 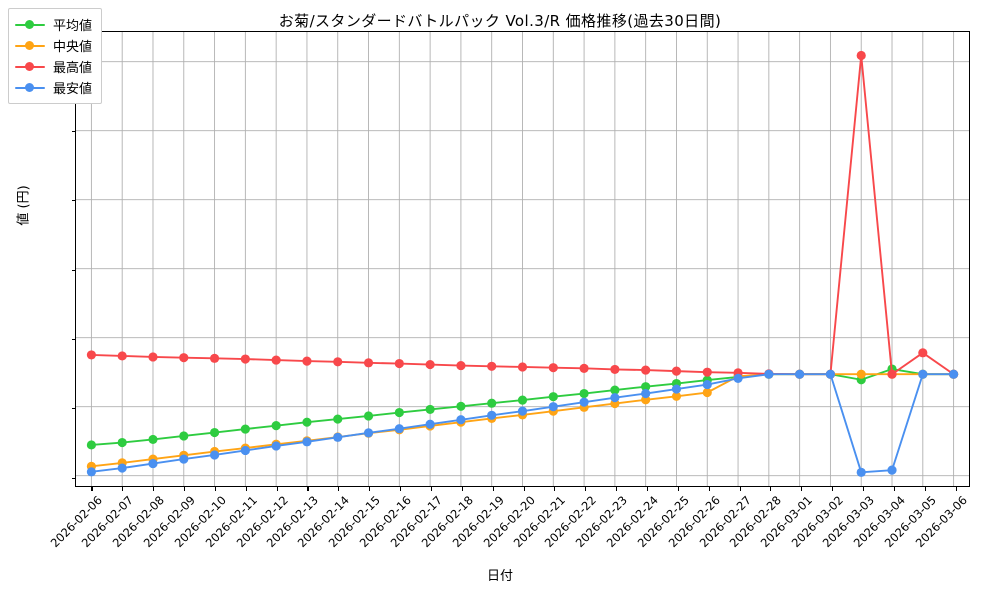 I want to click on legend-item-3: 最安値, so click(x=53, y=87).